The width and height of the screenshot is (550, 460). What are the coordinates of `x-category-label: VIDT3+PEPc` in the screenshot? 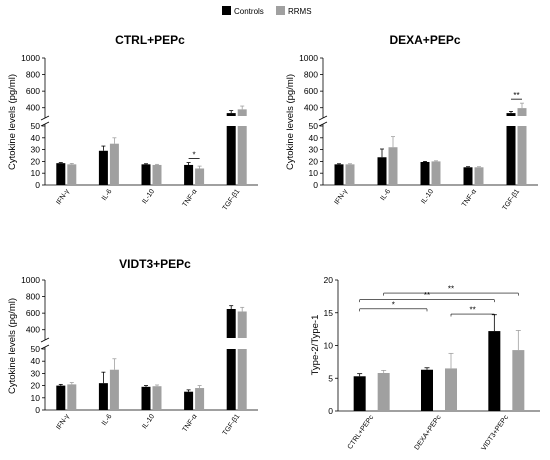 It's located at (495, 433).